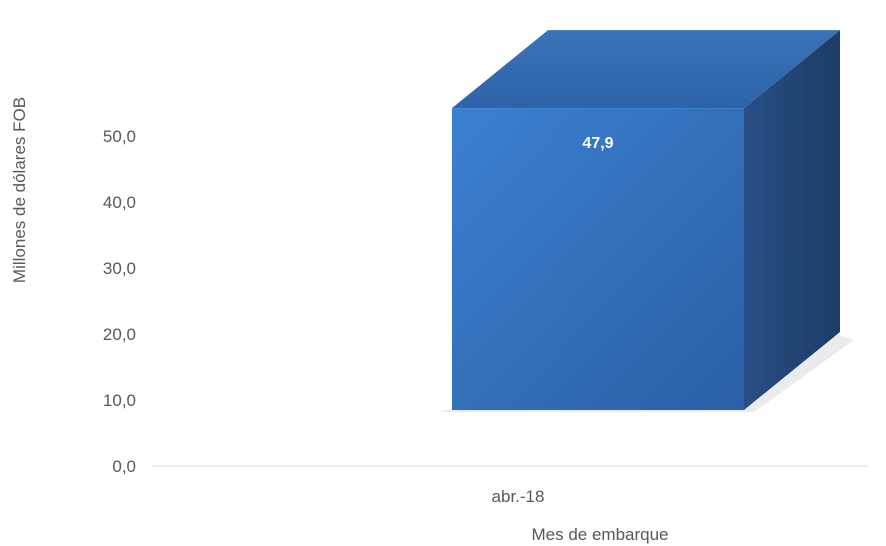 This screenshot has height=546, width=886. I want to click on x-tick-label: abr.-18, so click(518, 496).